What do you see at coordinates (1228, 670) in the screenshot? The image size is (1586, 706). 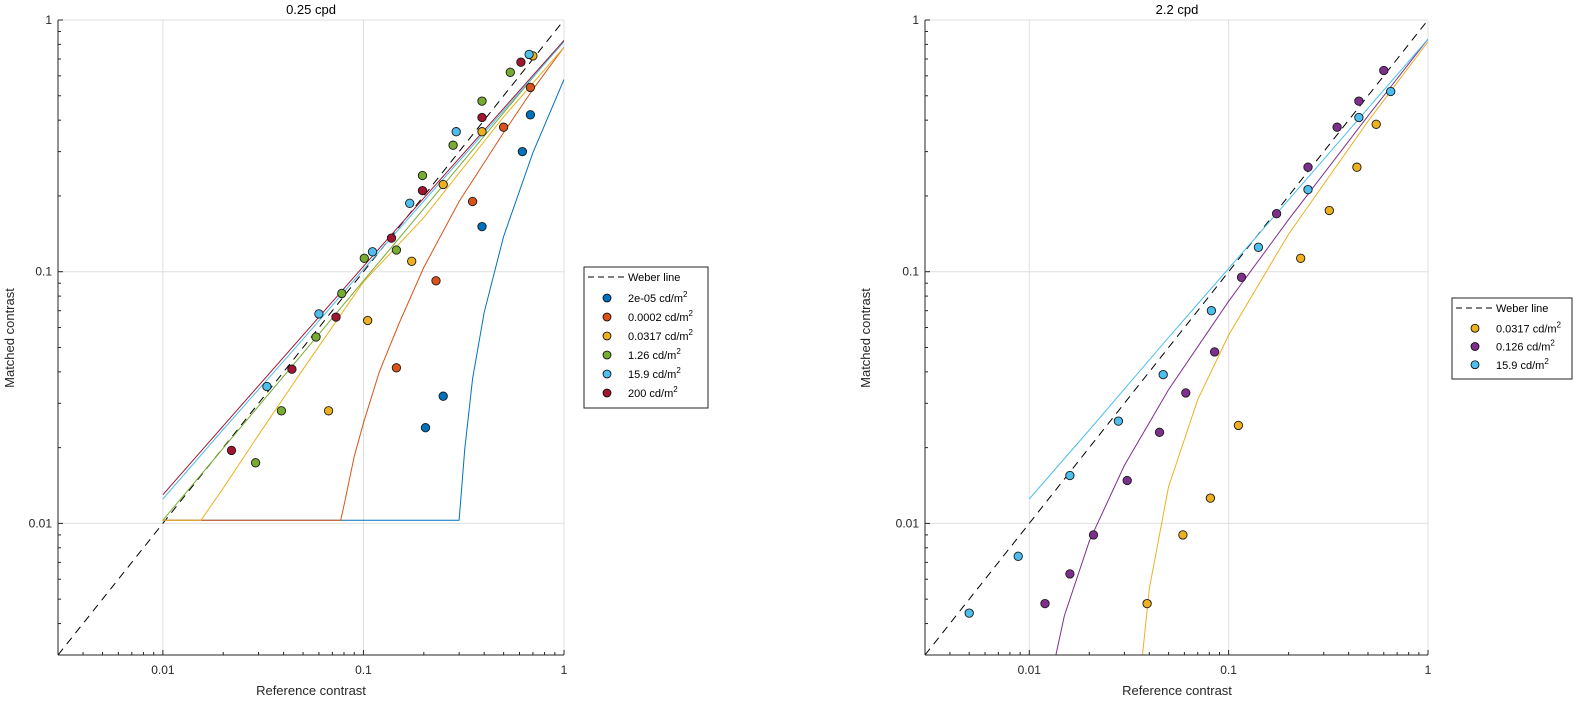 I see `x-tick-label: 0.1` at bounding box center [1228, 670].